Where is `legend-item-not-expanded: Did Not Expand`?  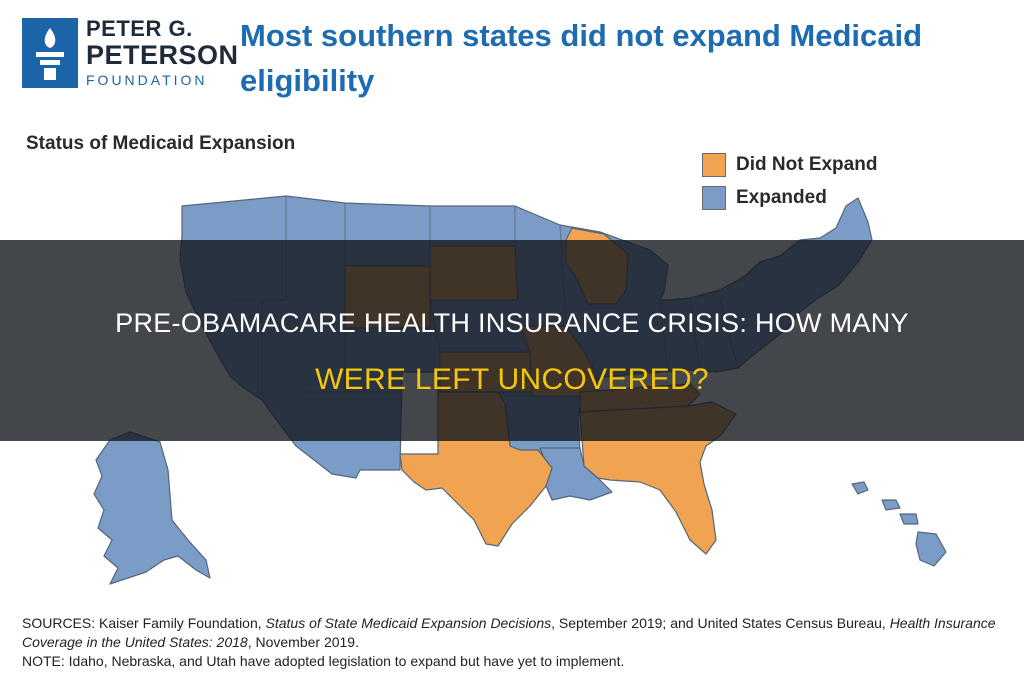
legend-item-not-expanded: Did Not Expand is located at coordinates (789, 164).